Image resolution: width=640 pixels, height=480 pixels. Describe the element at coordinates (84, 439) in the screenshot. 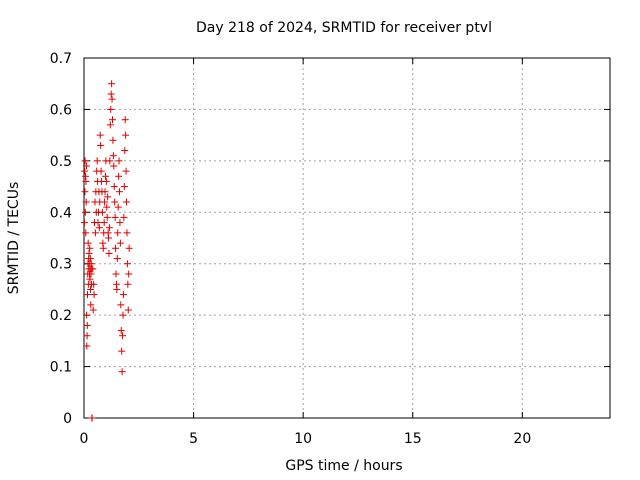

I see `x-tick-label: 0` at that location.